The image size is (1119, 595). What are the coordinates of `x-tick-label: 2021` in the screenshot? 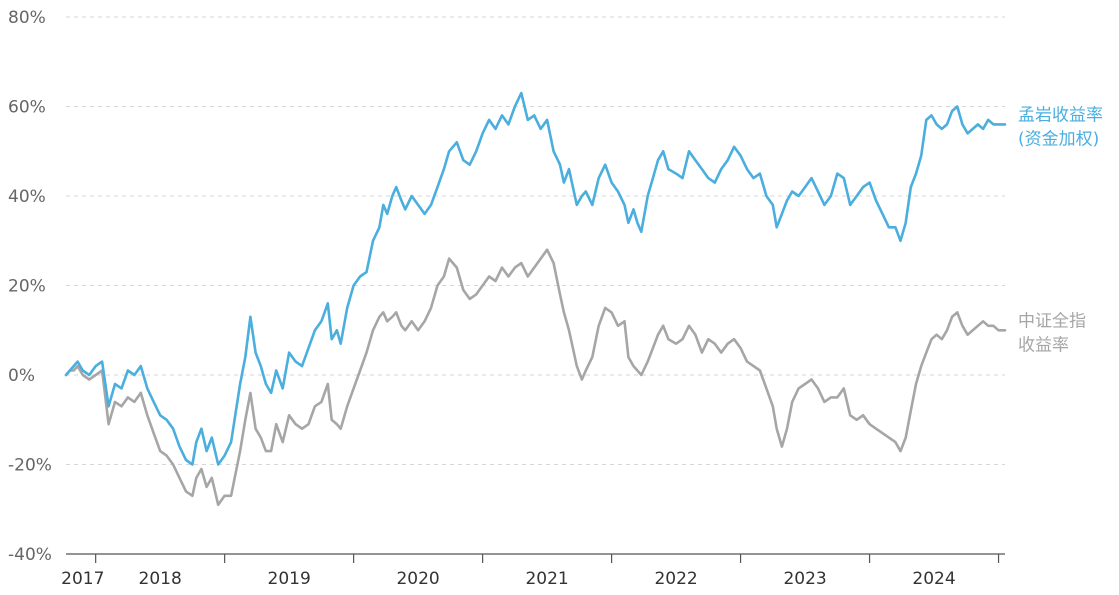 It's located at (546, 579).